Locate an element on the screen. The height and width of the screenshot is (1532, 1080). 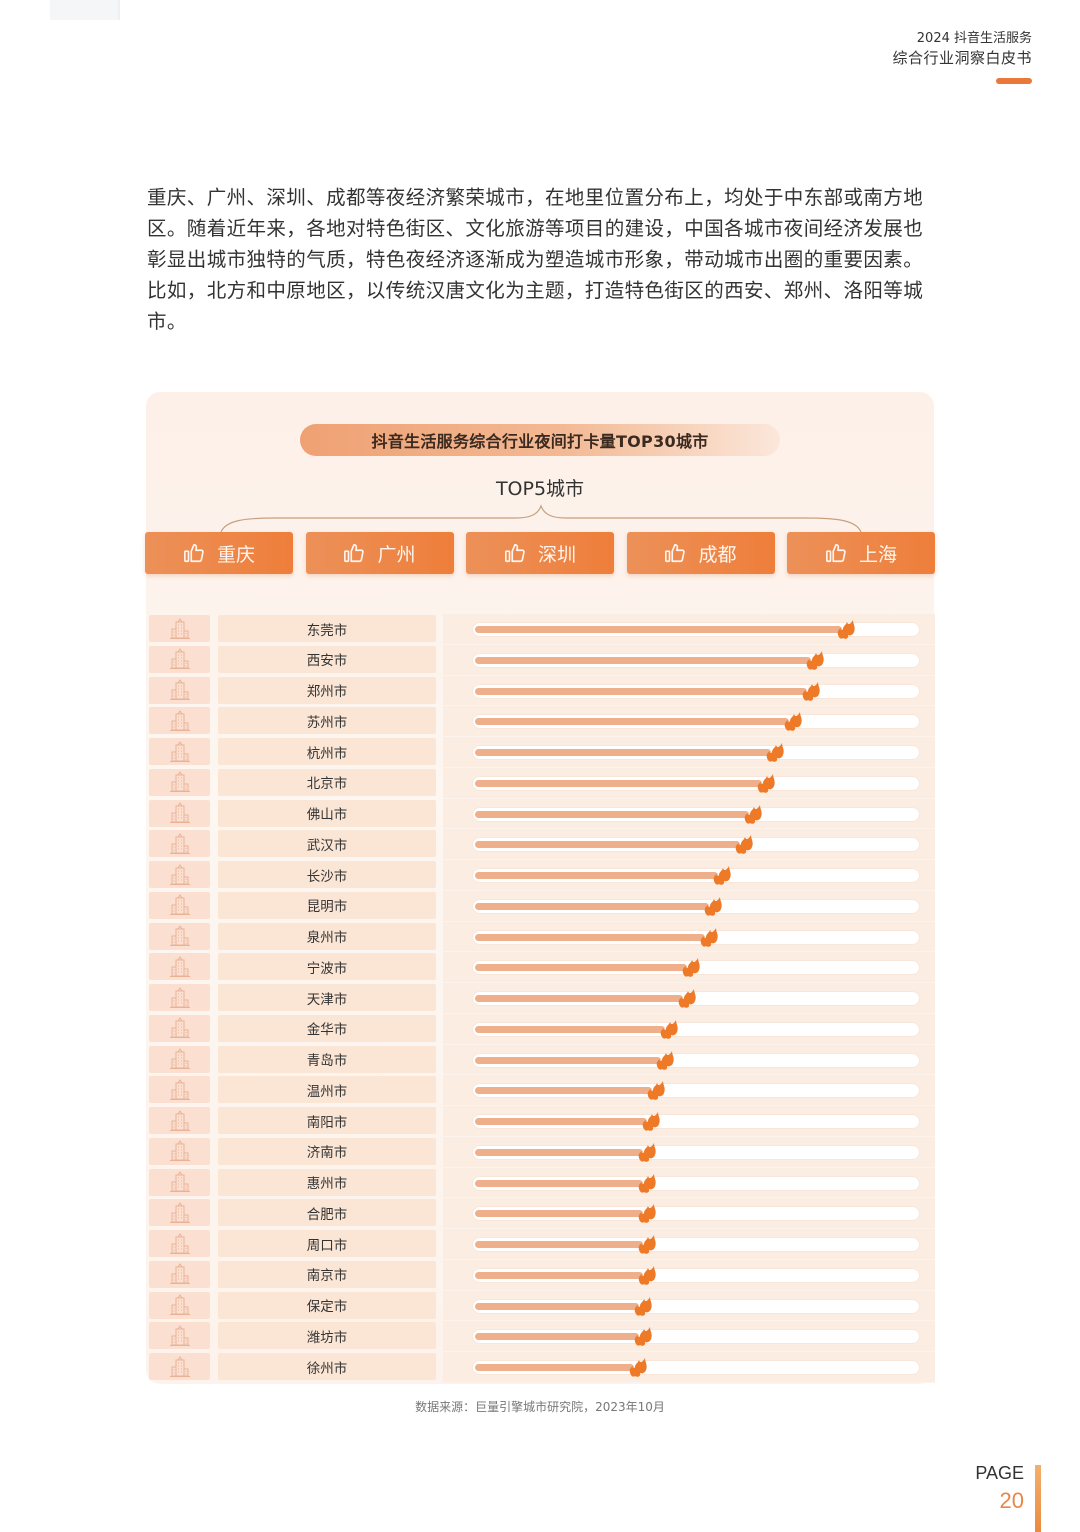
city-name: 郑州市 is located at coordinates (327, 690).